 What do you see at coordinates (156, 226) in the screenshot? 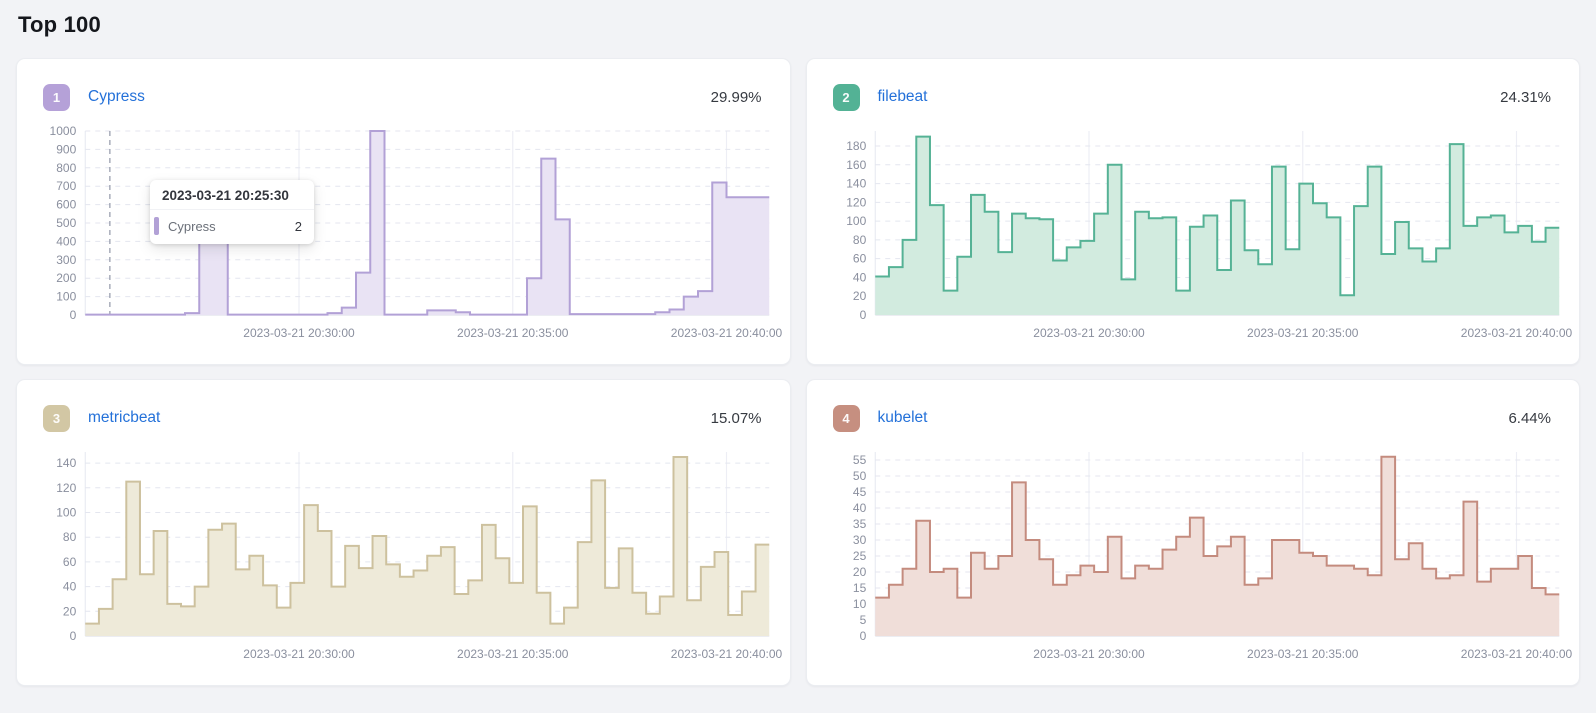
I see `series-color-marker` at bounding box center [156, 226].